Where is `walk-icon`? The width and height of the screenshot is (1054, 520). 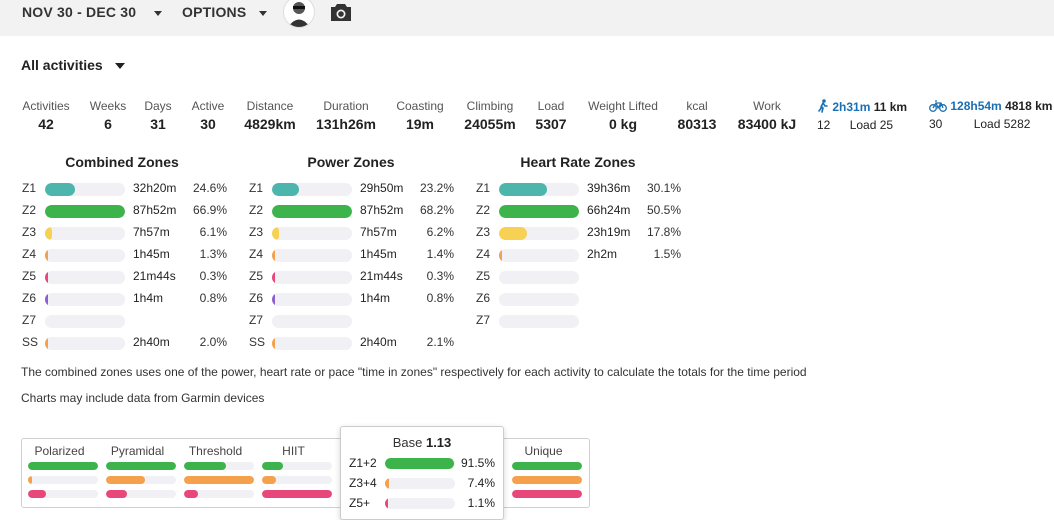
walk-icon is located at coordinates (823, 106).